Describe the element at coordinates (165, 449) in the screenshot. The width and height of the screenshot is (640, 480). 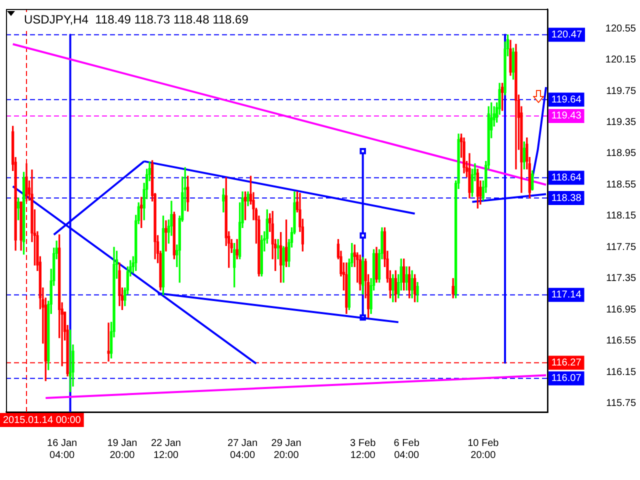
I see `x-tick-label: 22 Jan 12:00` at that location.